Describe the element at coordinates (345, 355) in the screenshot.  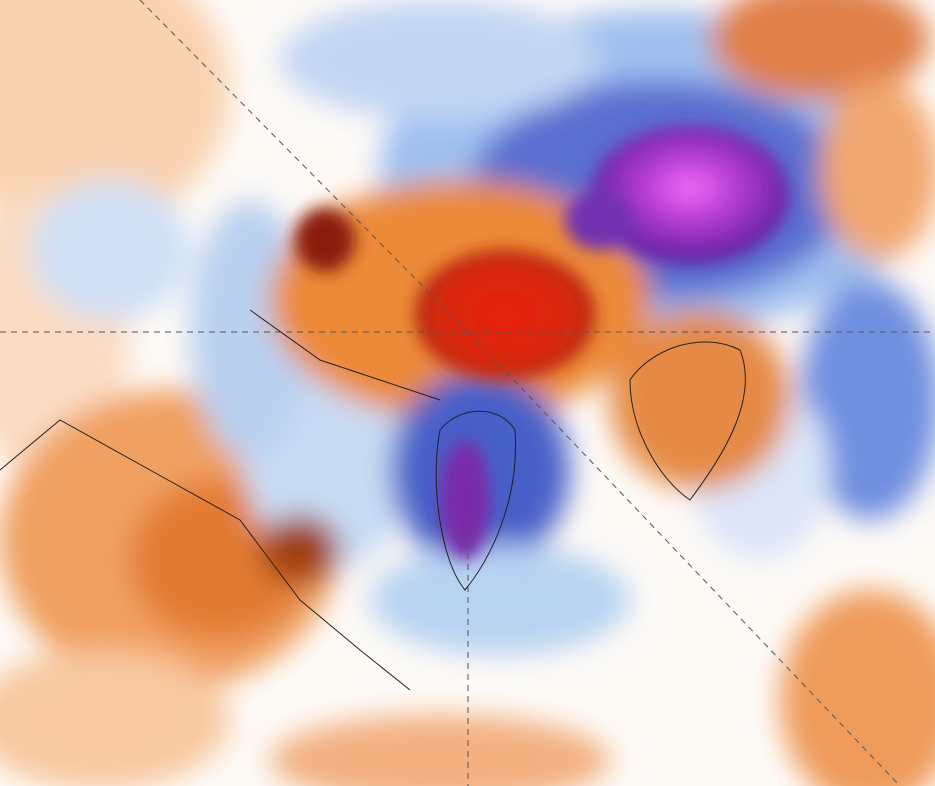
I see `arctic-coast` at that location.